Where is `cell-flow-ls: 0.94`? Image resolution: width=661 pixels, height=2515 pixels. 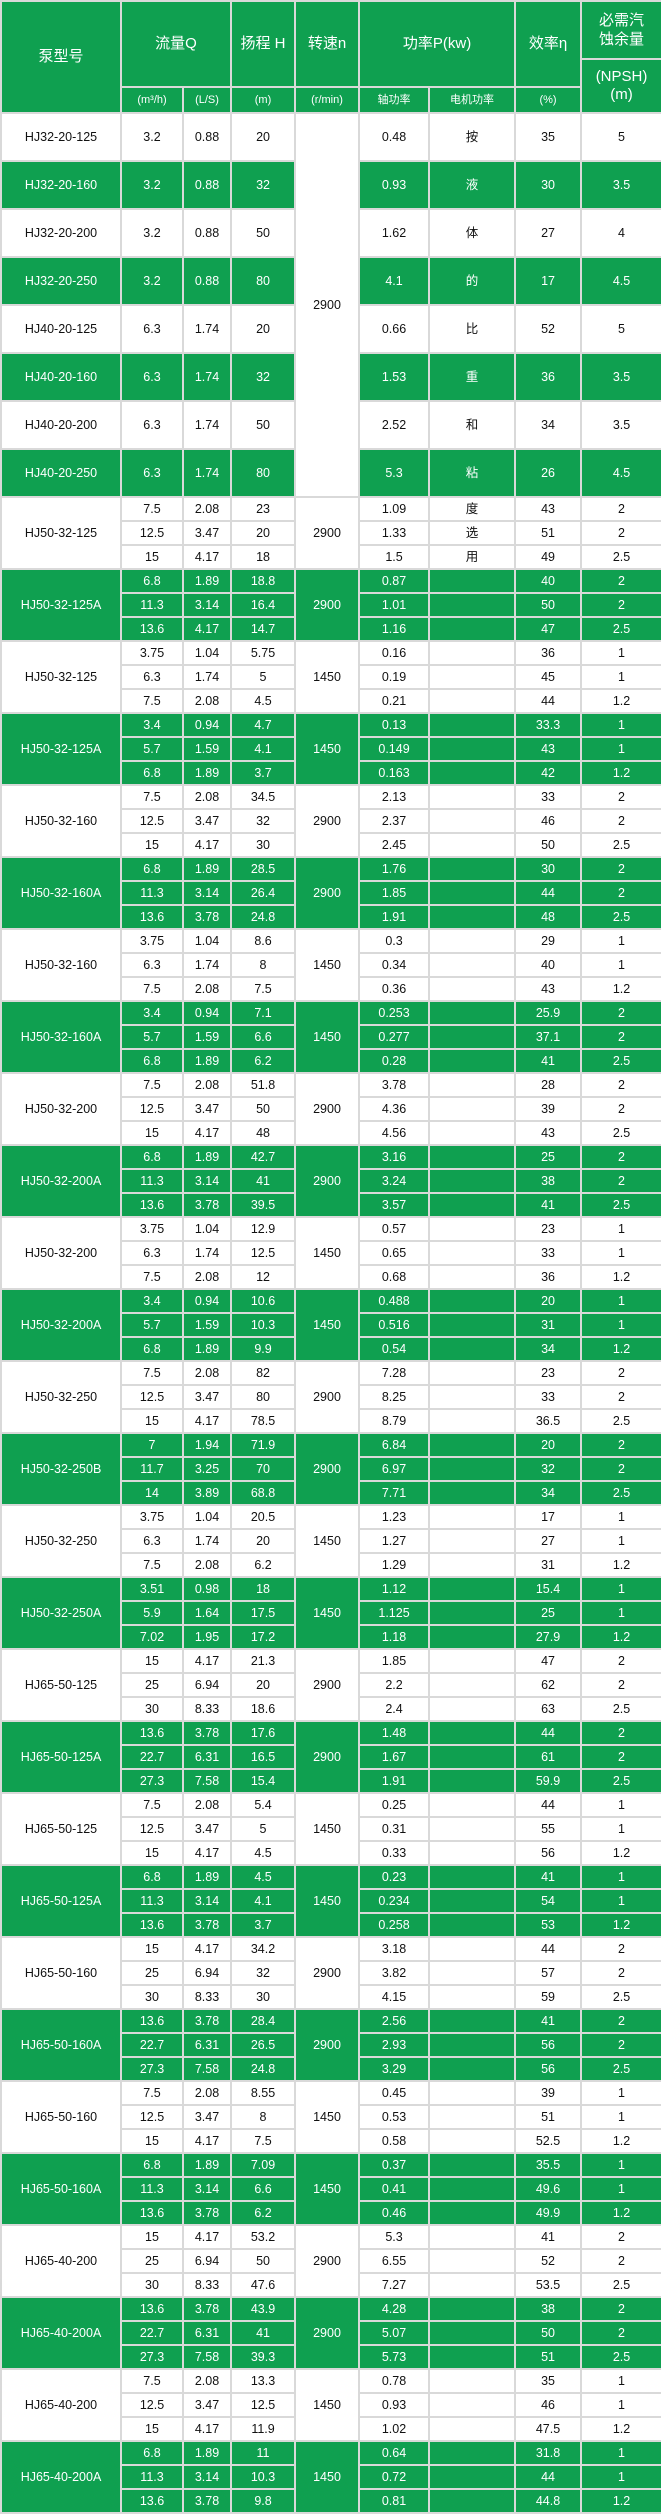 cell-flow-ls: 0.94 is located at coordinates (207, 725).